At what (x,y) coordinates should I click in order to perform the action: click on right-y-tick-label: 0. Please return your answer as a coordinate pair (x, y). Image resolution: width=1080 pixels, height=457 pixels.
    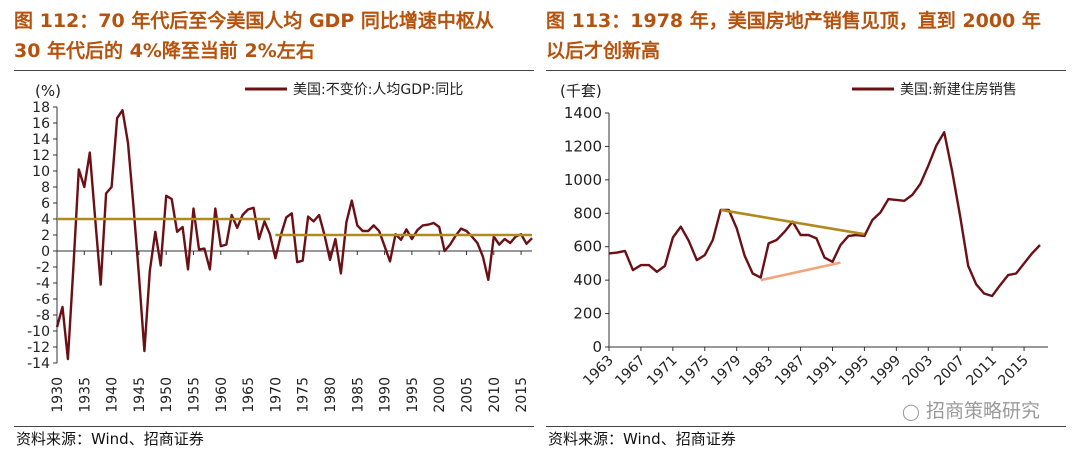
    Looking at the image, I should click on (597, 347).